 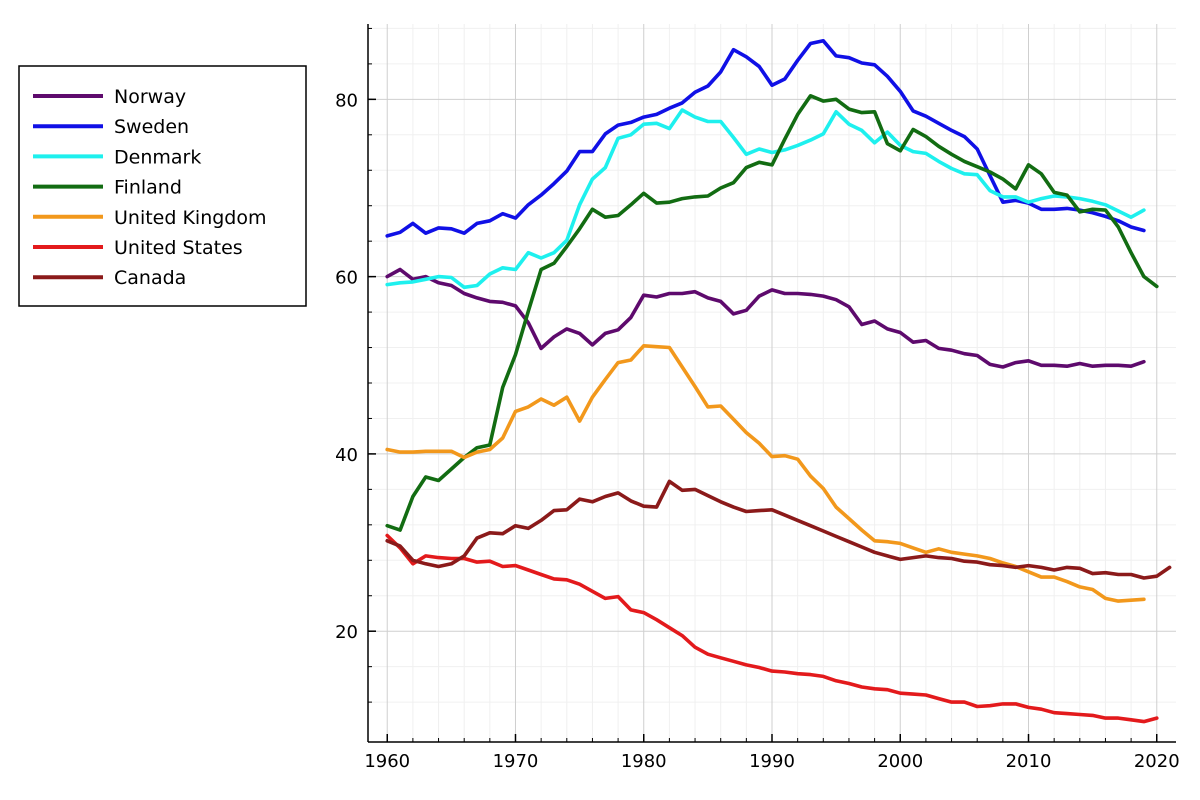 I want to click on legend-label-united-kingdom: United Kingdom, so click(x=190, y=218).